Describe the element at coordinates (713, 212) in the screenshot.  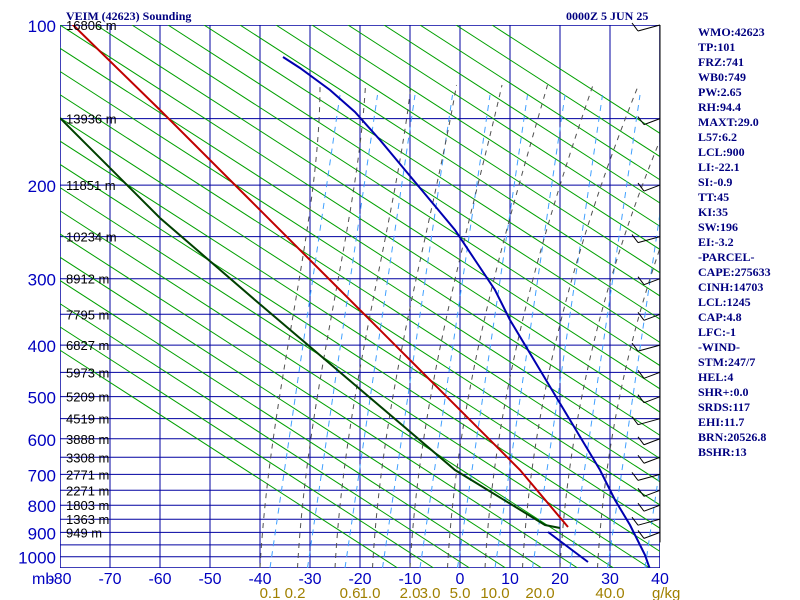
I see `sounding-index-item: KI:35` at that location.